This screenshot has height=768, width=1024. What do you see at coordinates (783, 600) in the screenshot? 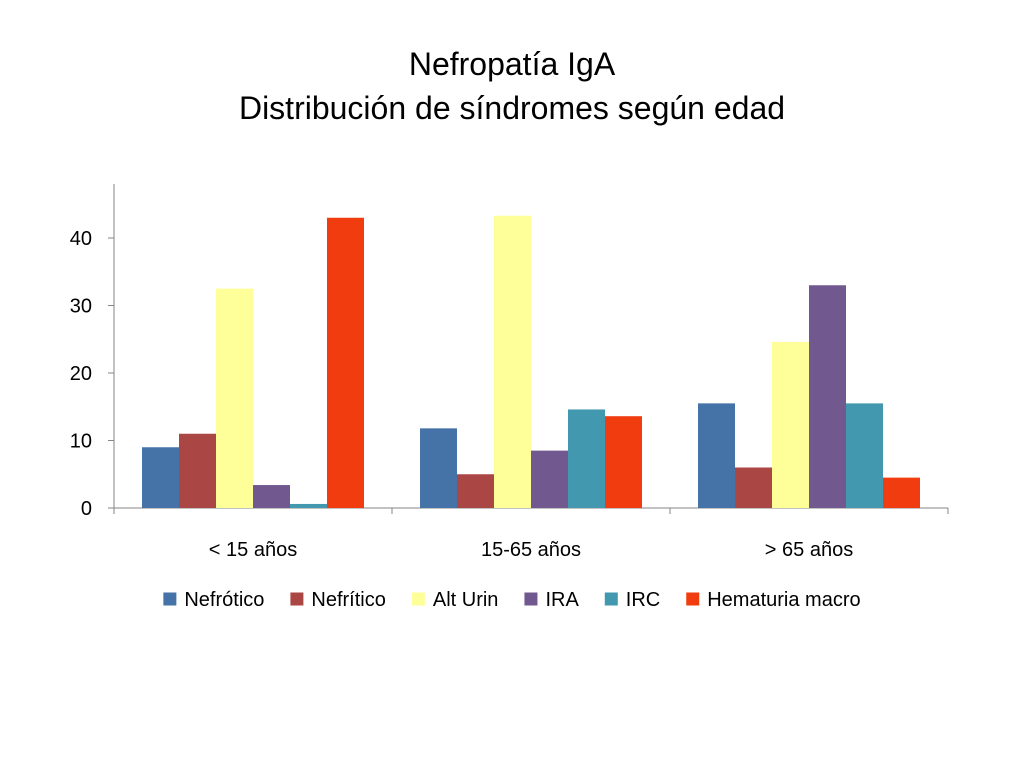
I see `legend-label-hematuria-macro: Hematuria macro` at bounding box center [783, 600].